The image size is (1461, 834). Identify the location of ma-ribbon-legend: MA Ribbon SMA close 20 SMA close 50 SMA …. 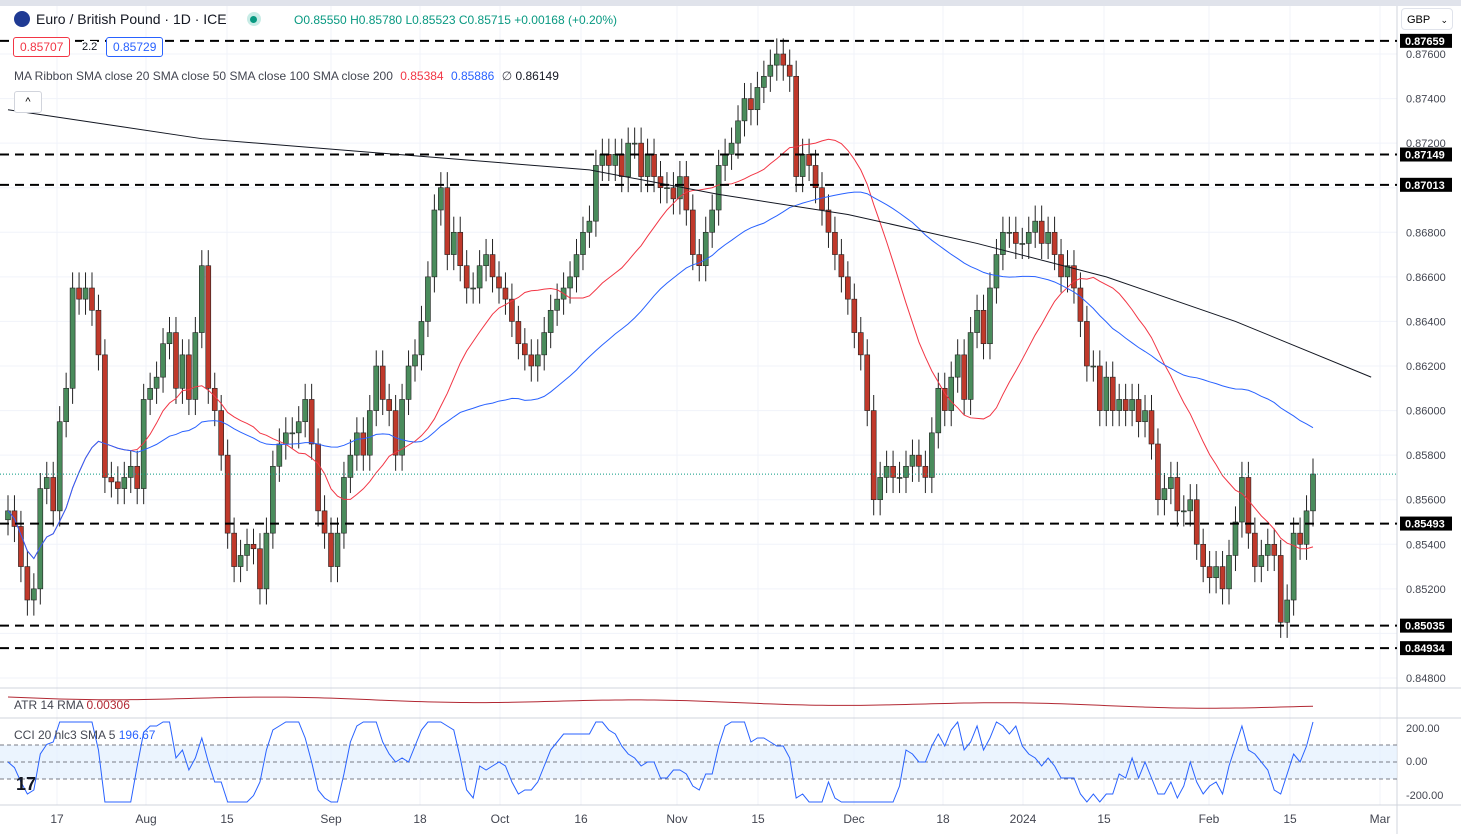
(286, 76).